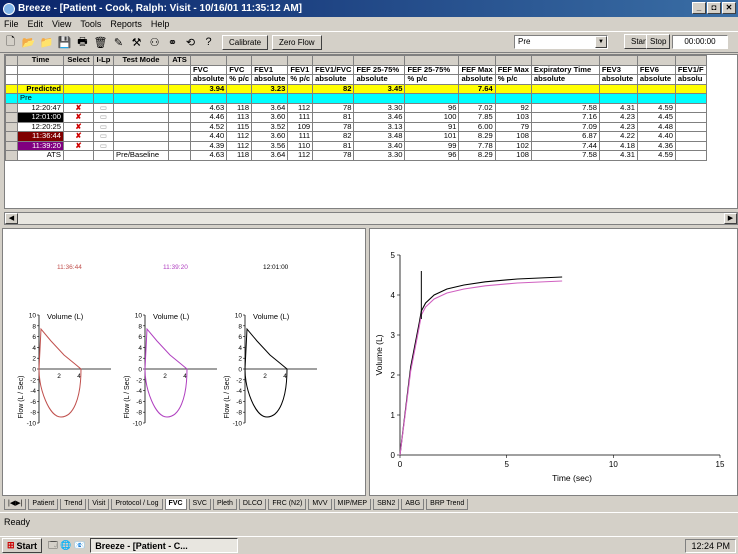 The image size is (738, 554). Describe the element at coordinates (199, 504) in the screenshot. I see `tab-svc: SVC` at that location.